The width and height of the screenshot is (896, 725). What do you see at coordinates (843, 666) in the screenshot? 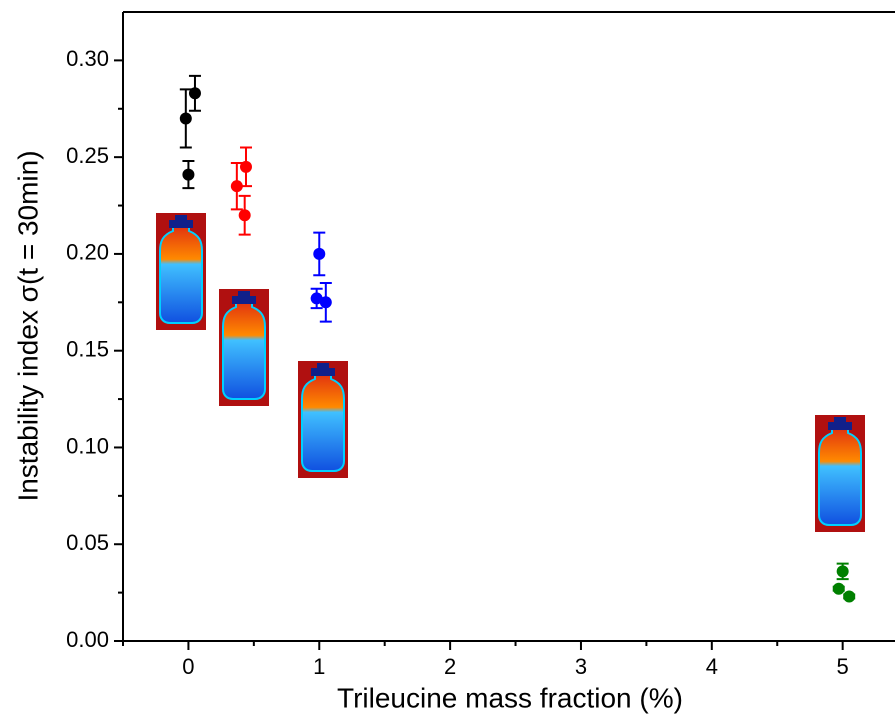
I see `x-tick-label: 5` at bounding box center [843, 666].